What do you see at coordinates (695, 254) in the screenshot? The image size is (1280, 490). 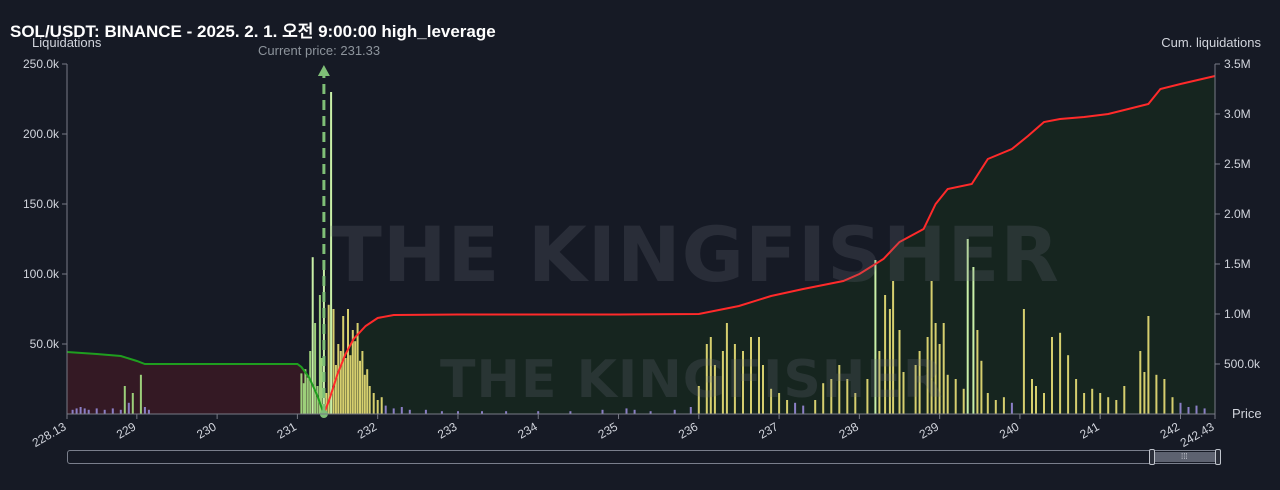 I see `watermark-large: THE KINGFISHER` at bounding box center [695, 254].